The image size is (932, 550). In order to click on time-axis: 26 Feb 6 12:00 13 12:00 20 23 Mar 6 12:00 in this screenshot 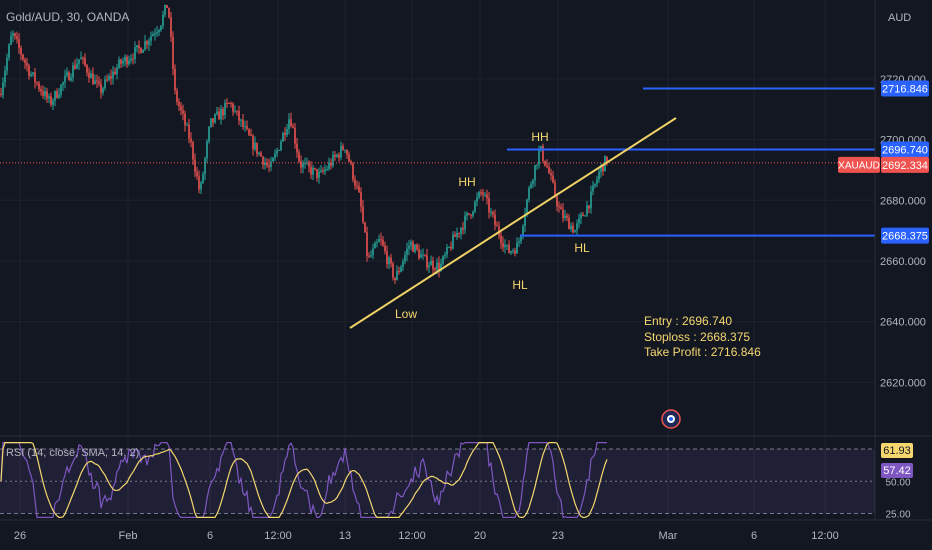, I will do `click(426, 536)`.